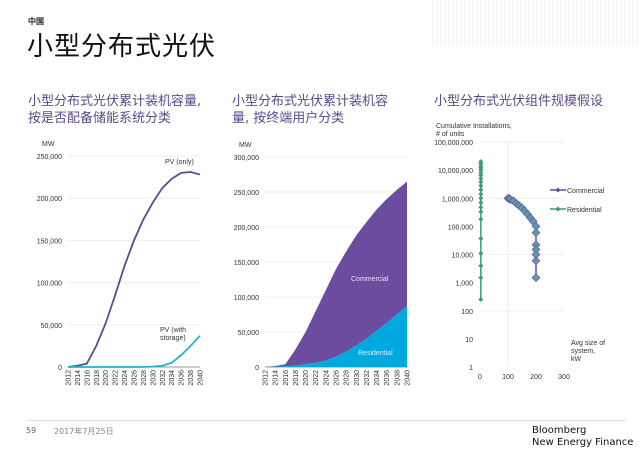  What do you see at coordinates (97, 378) in the screenshot?
I see `chart1-xtick-label: 2018` at bounding box center [97, 378].